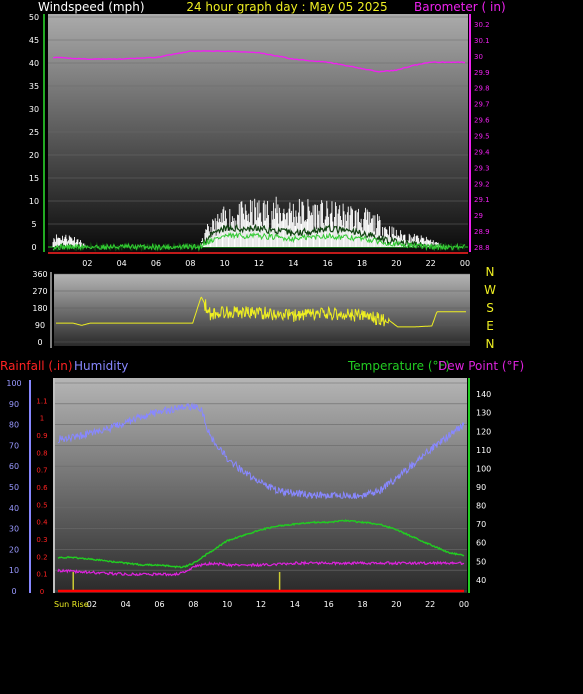  What do you see at coordinates (92, 604) in the screenshot?
I see `temperature-x-tick-label: 02` at bounding box center [92, 604].